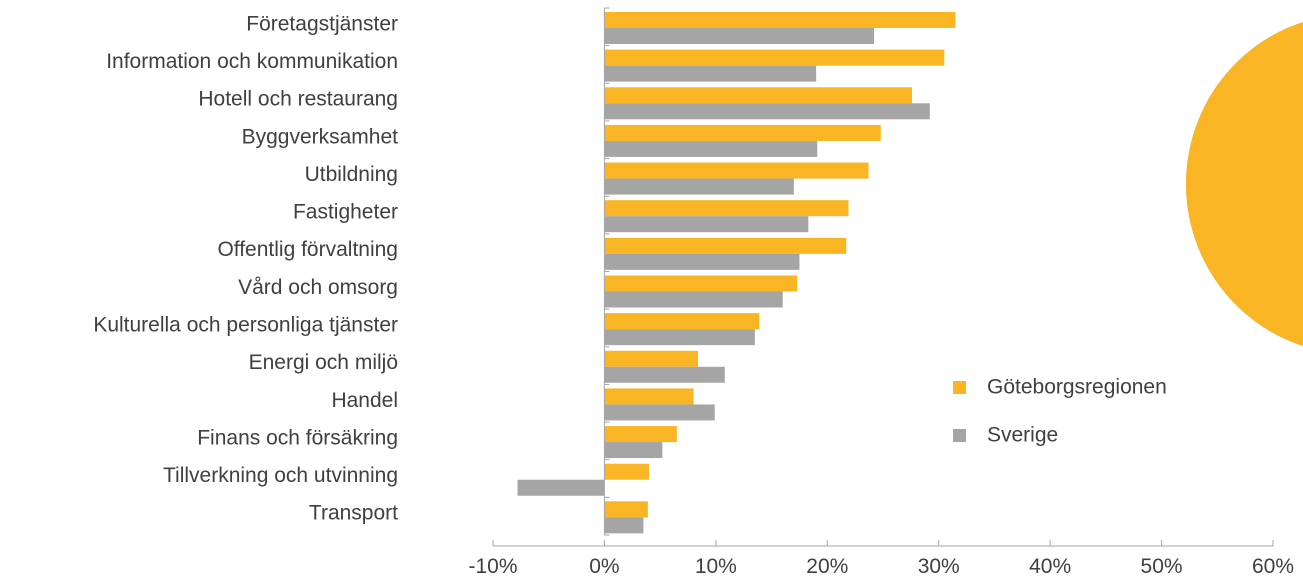  Describe the element at coordinates (245, 325) in the screenshot. I see `category-label: Kulturella och personliga tjänster` at that location.